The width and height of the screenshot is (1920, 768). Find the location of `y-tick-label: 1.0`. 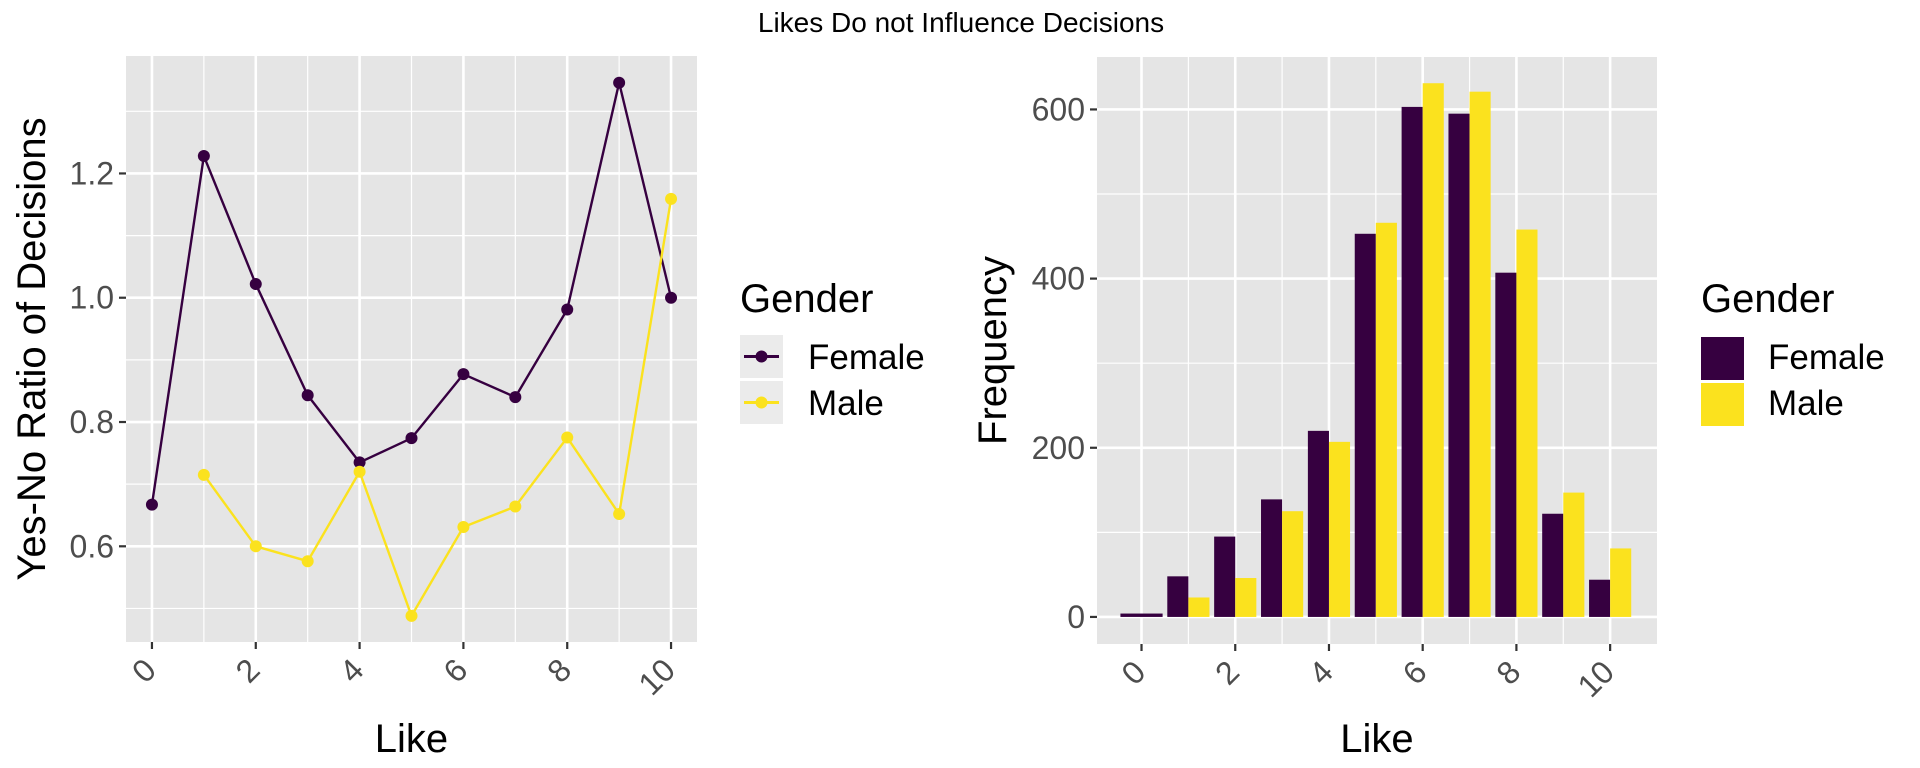

y-tick-label: 1.0 is located at coordinates (92, 298).